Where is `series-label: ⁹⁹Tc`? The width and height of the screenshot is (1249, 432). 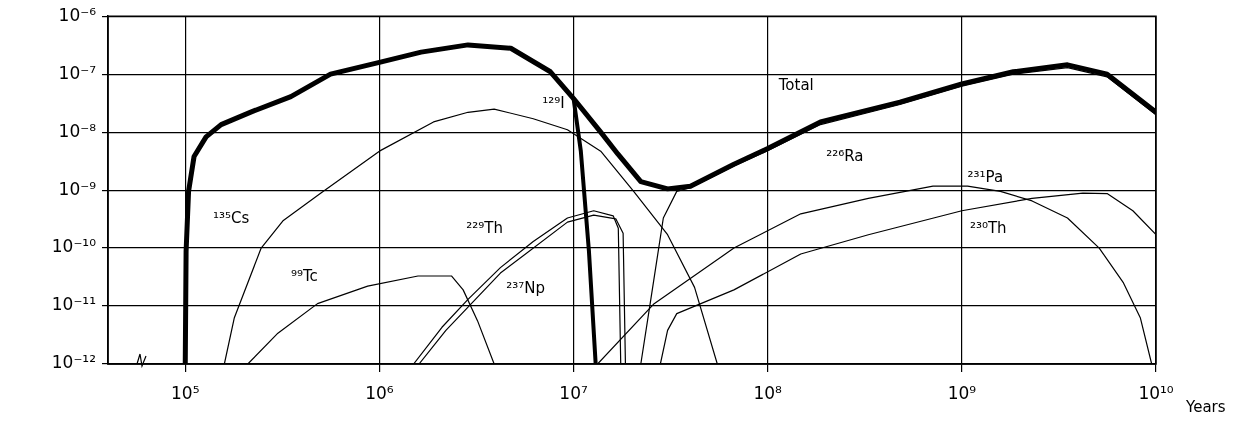
series-label: ⁹⁹Tc is located at coordinates (304, 276).